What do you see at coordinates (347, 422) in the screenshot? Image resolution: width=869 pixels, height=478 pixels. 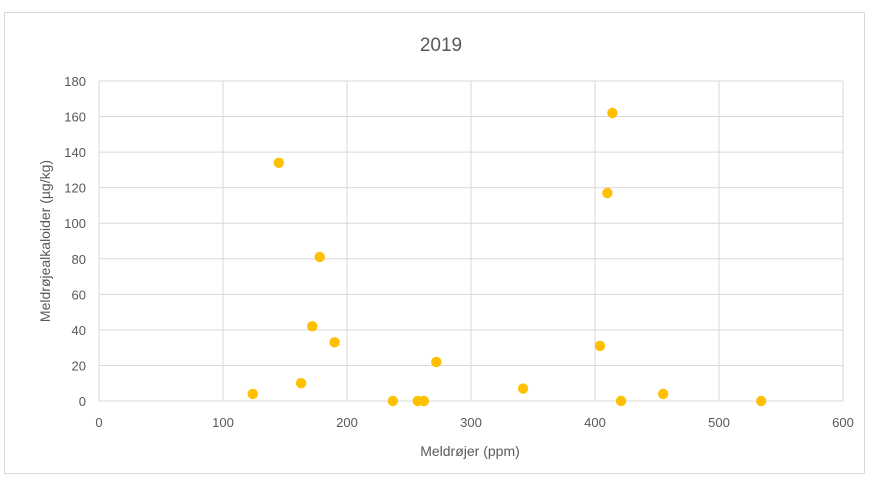 I see `x-tick-label: 200` at bounding box center [347, 422].